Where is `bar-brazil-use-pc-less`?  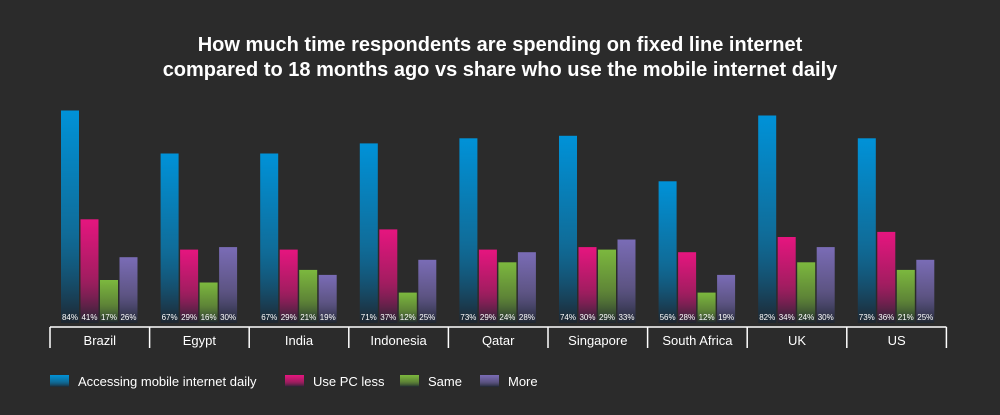
bar-brazil-use-pc-less is located at coordinates (89, 271).